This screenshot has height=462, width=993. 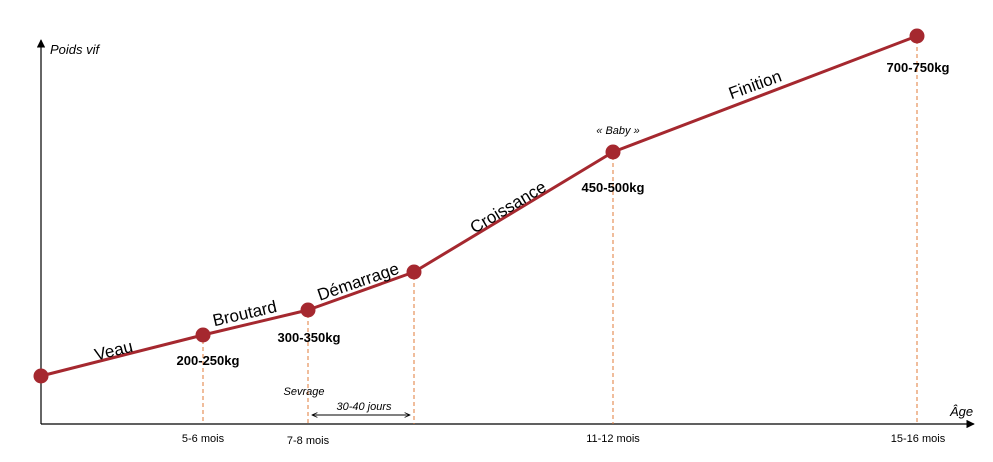 I want to click on weight-label-300-350: 300-350kg, so click(x=309, y=337).